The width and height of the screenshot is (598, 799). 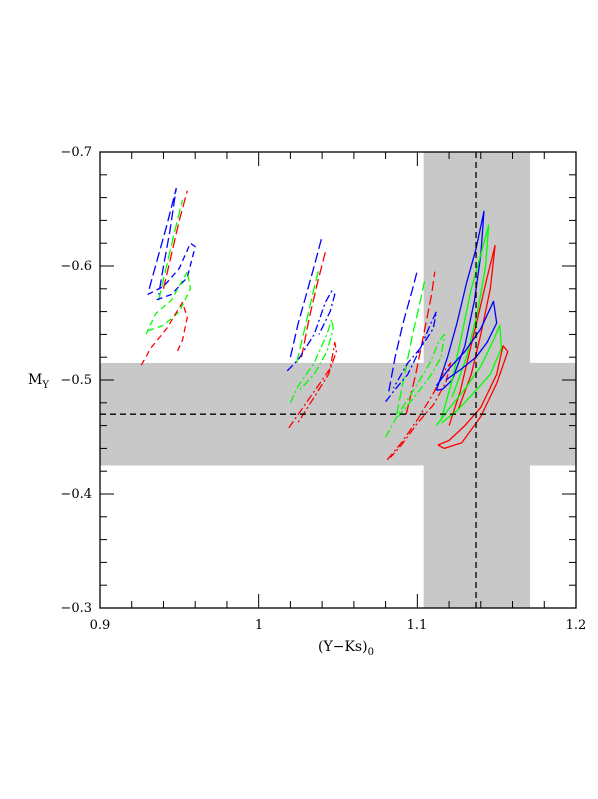 What do you see at coordinates (338, 625) in the screenshot?
I see `x-tick-labels: 0.9 1 1.1 1.2` at bounding box center [338, 625].